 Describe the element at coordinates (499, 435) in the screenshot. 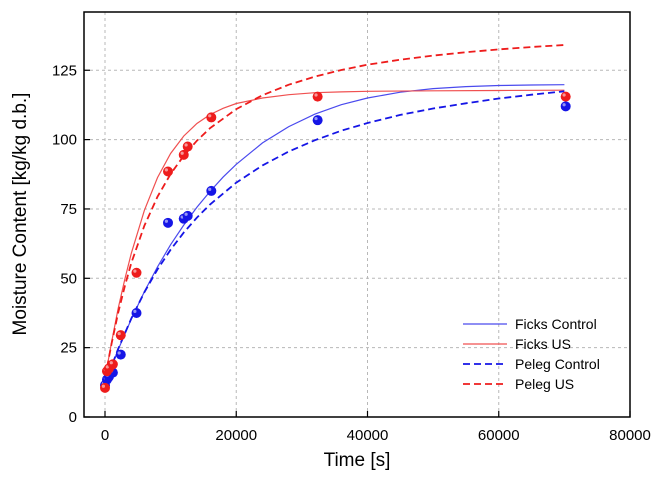

I see `x-tick-label: 60000` at that location.